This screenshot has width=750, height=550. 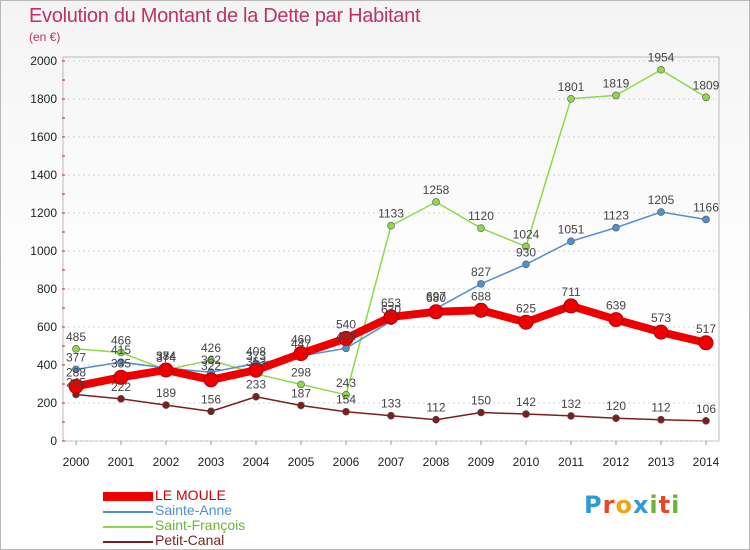 I want to click on data-label: 1051, so click(x=571, y=229).